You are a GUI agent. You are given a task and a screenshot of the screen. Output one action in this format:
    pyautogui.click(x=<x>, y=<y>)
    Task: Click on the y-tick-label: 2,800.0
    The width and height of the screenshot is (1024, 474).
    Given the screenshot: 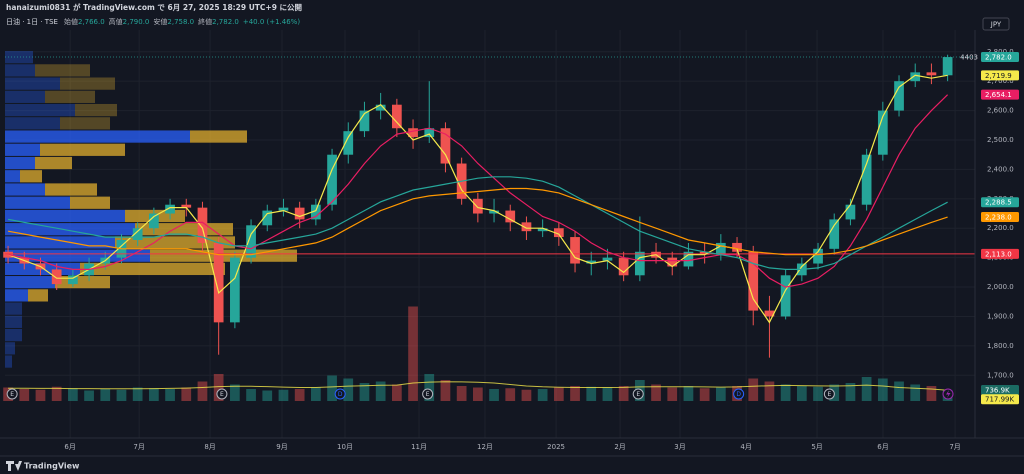 What is the action you would take?
    pyautogui.click(x=1000, y=52)
    